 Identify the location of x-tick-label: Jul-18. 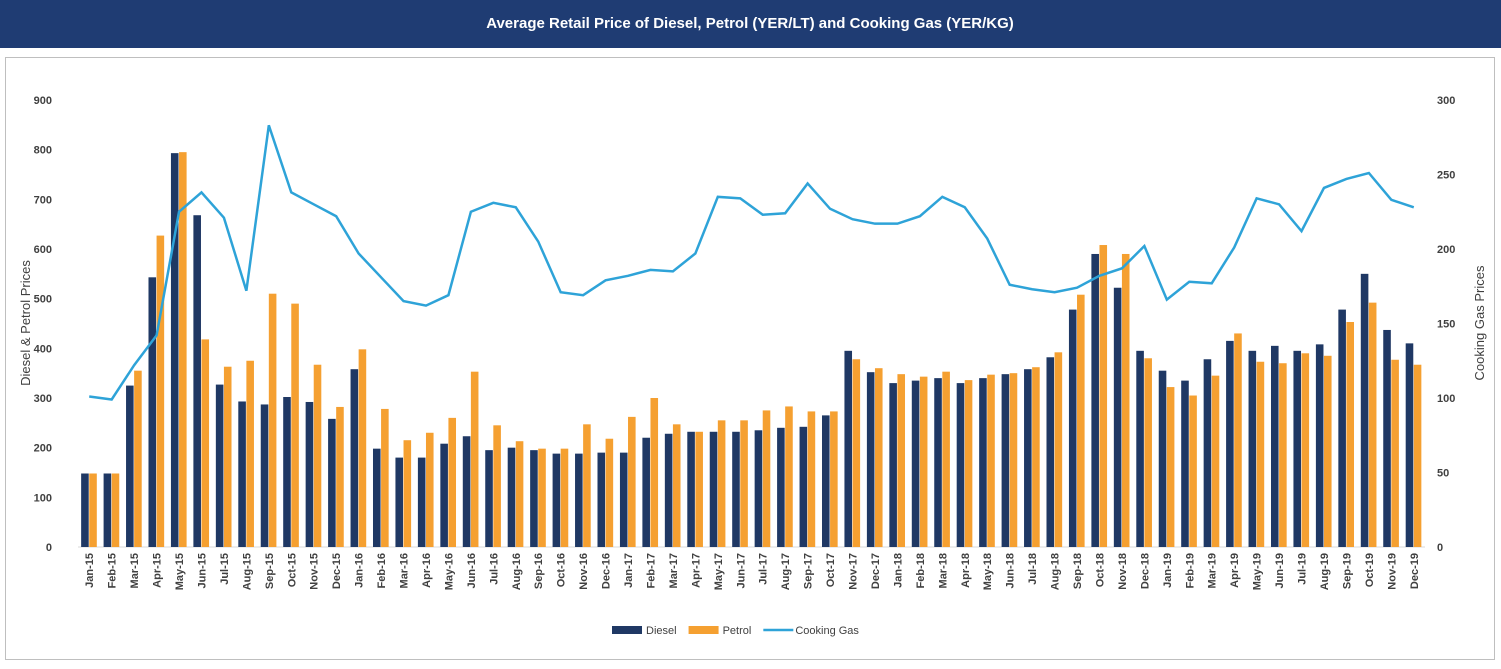
(1033, 569).